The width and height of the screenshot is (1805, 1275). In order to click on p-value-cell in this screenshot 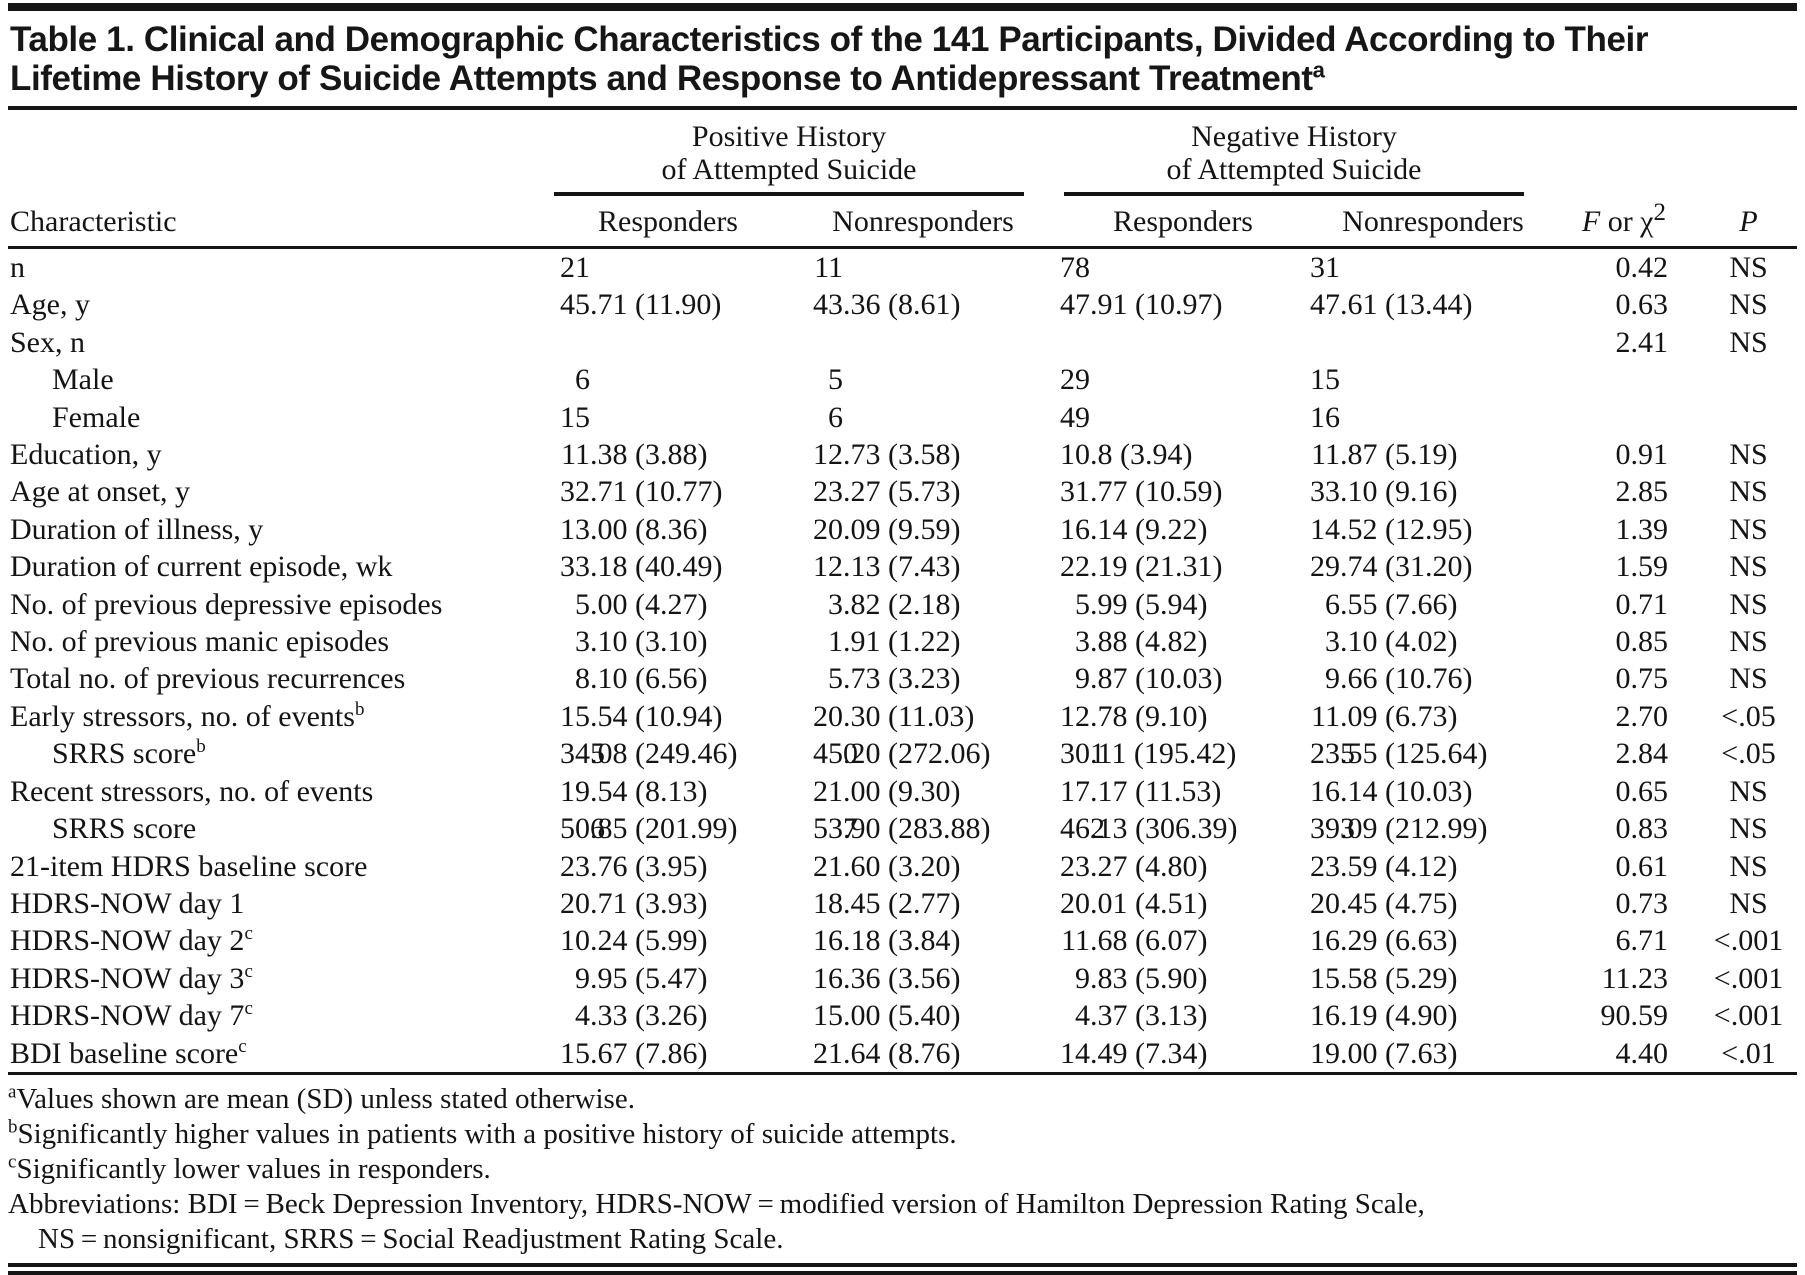, I will do `click(1738, 417)`.